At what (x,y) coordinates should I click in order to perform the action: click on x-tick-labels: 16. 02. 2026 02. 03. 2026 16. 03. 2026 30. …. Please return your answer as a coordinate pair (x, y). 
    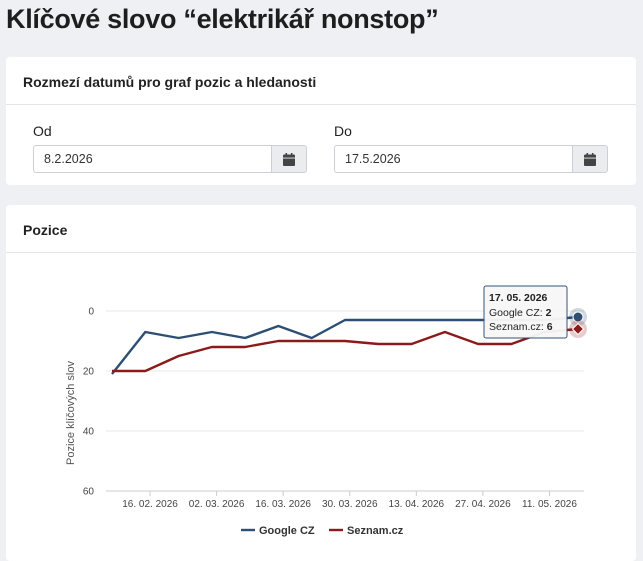
    Looking at the image, I should click on (349, 504).